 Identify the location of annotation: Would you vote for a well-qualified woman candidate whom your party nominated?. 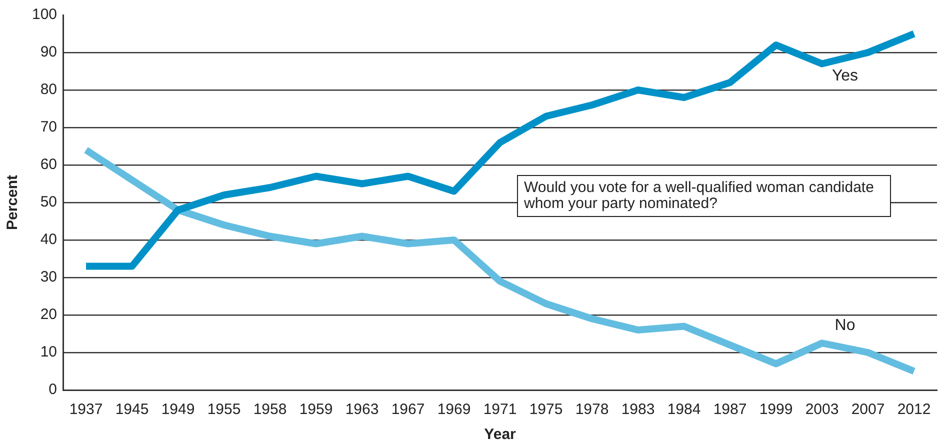
(704, 196).